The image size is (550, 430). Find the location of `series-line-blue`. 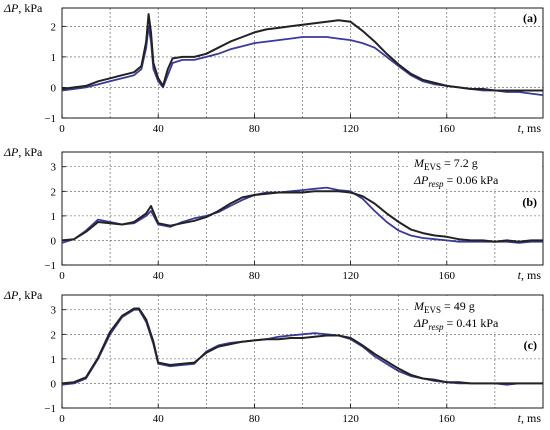

series-line-blue is located at coordinates (302, 215).